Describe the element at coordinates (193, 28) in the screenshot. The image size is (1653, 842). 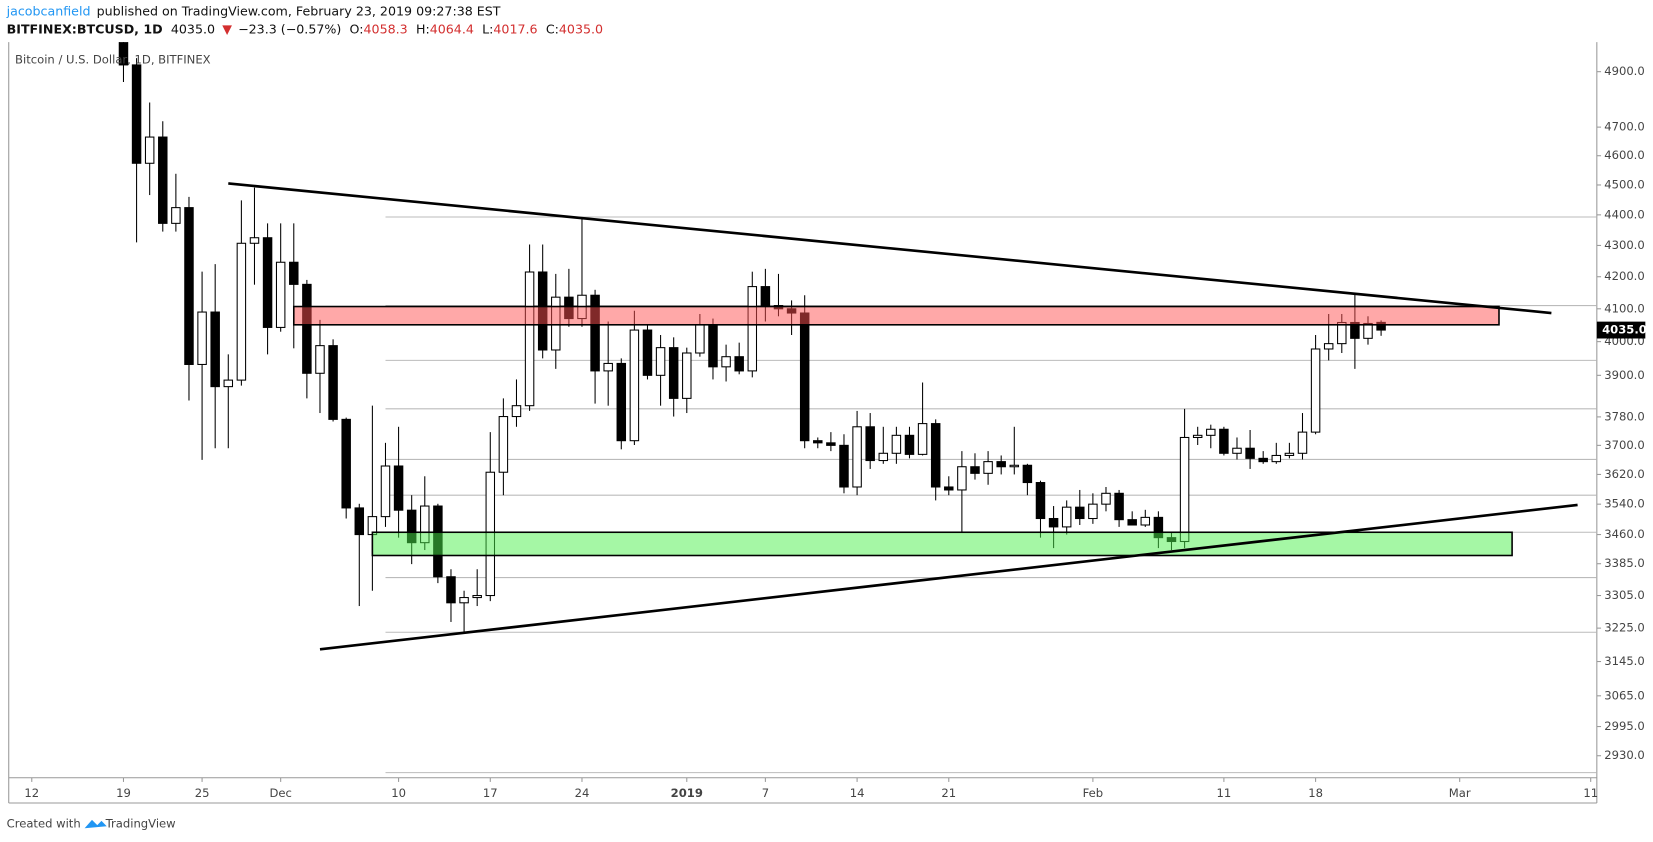
I see `last-price: 4035.0` at that location.